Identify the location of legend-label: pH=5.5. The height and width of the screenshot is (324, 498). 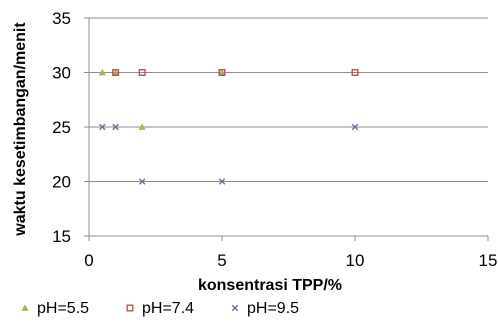
(63, 308).